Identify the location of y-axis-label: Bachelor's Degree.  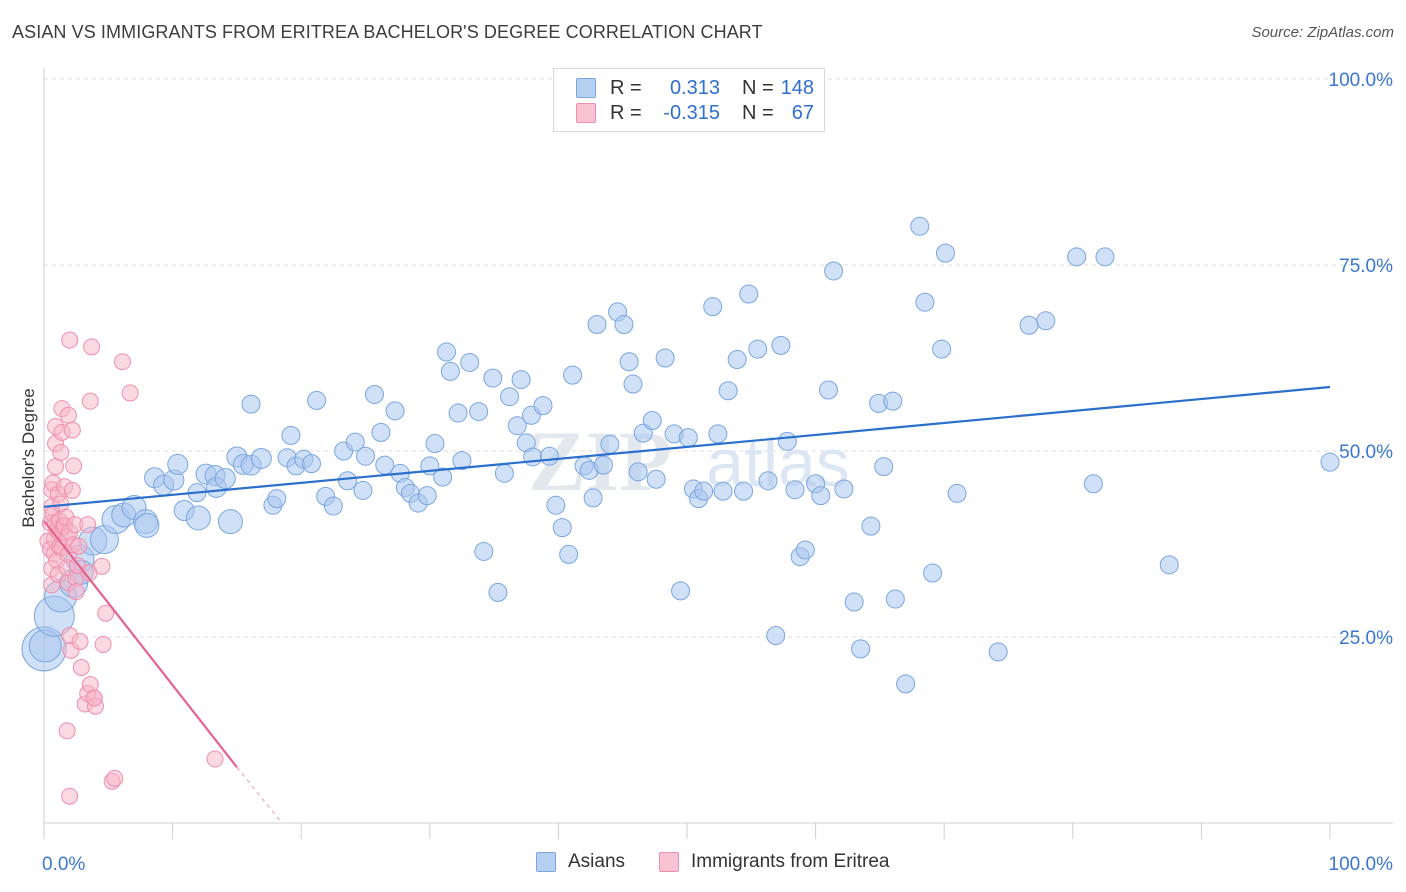
(28, 457).